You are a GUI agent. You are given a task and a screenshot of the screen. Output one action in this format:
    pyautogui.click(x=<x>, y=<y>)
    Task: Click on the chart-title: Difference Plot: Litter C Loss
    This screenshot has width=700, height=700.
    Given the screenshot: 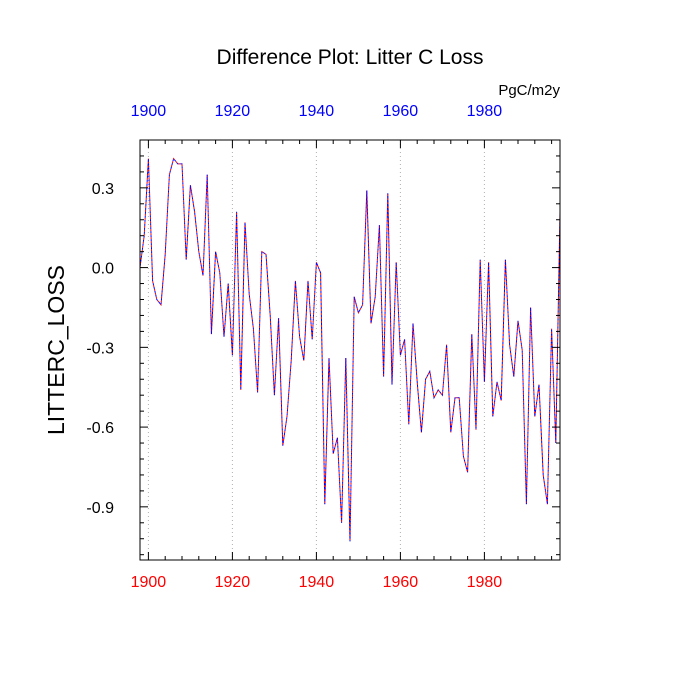 What is the action you would take?
    pyautogui.click(x=350, y=57)
    